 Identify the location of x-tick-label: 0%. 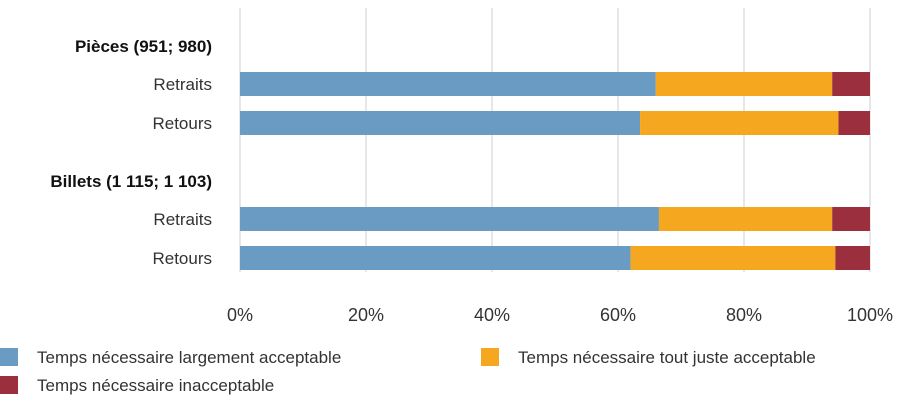
(240, 315).